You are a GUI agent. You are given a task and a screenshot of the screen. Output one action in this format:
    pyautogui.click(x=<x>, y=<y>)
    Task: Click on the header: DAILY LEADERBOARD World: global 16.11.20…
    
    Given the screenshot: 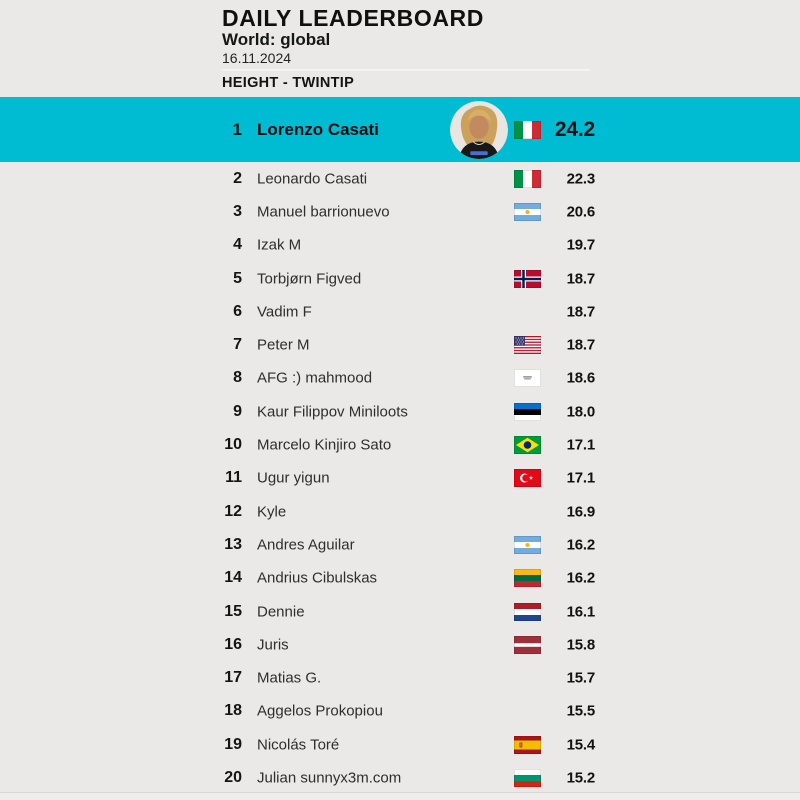 What is the action you would take?
    pyautogui.click(x=511, y=48)
    